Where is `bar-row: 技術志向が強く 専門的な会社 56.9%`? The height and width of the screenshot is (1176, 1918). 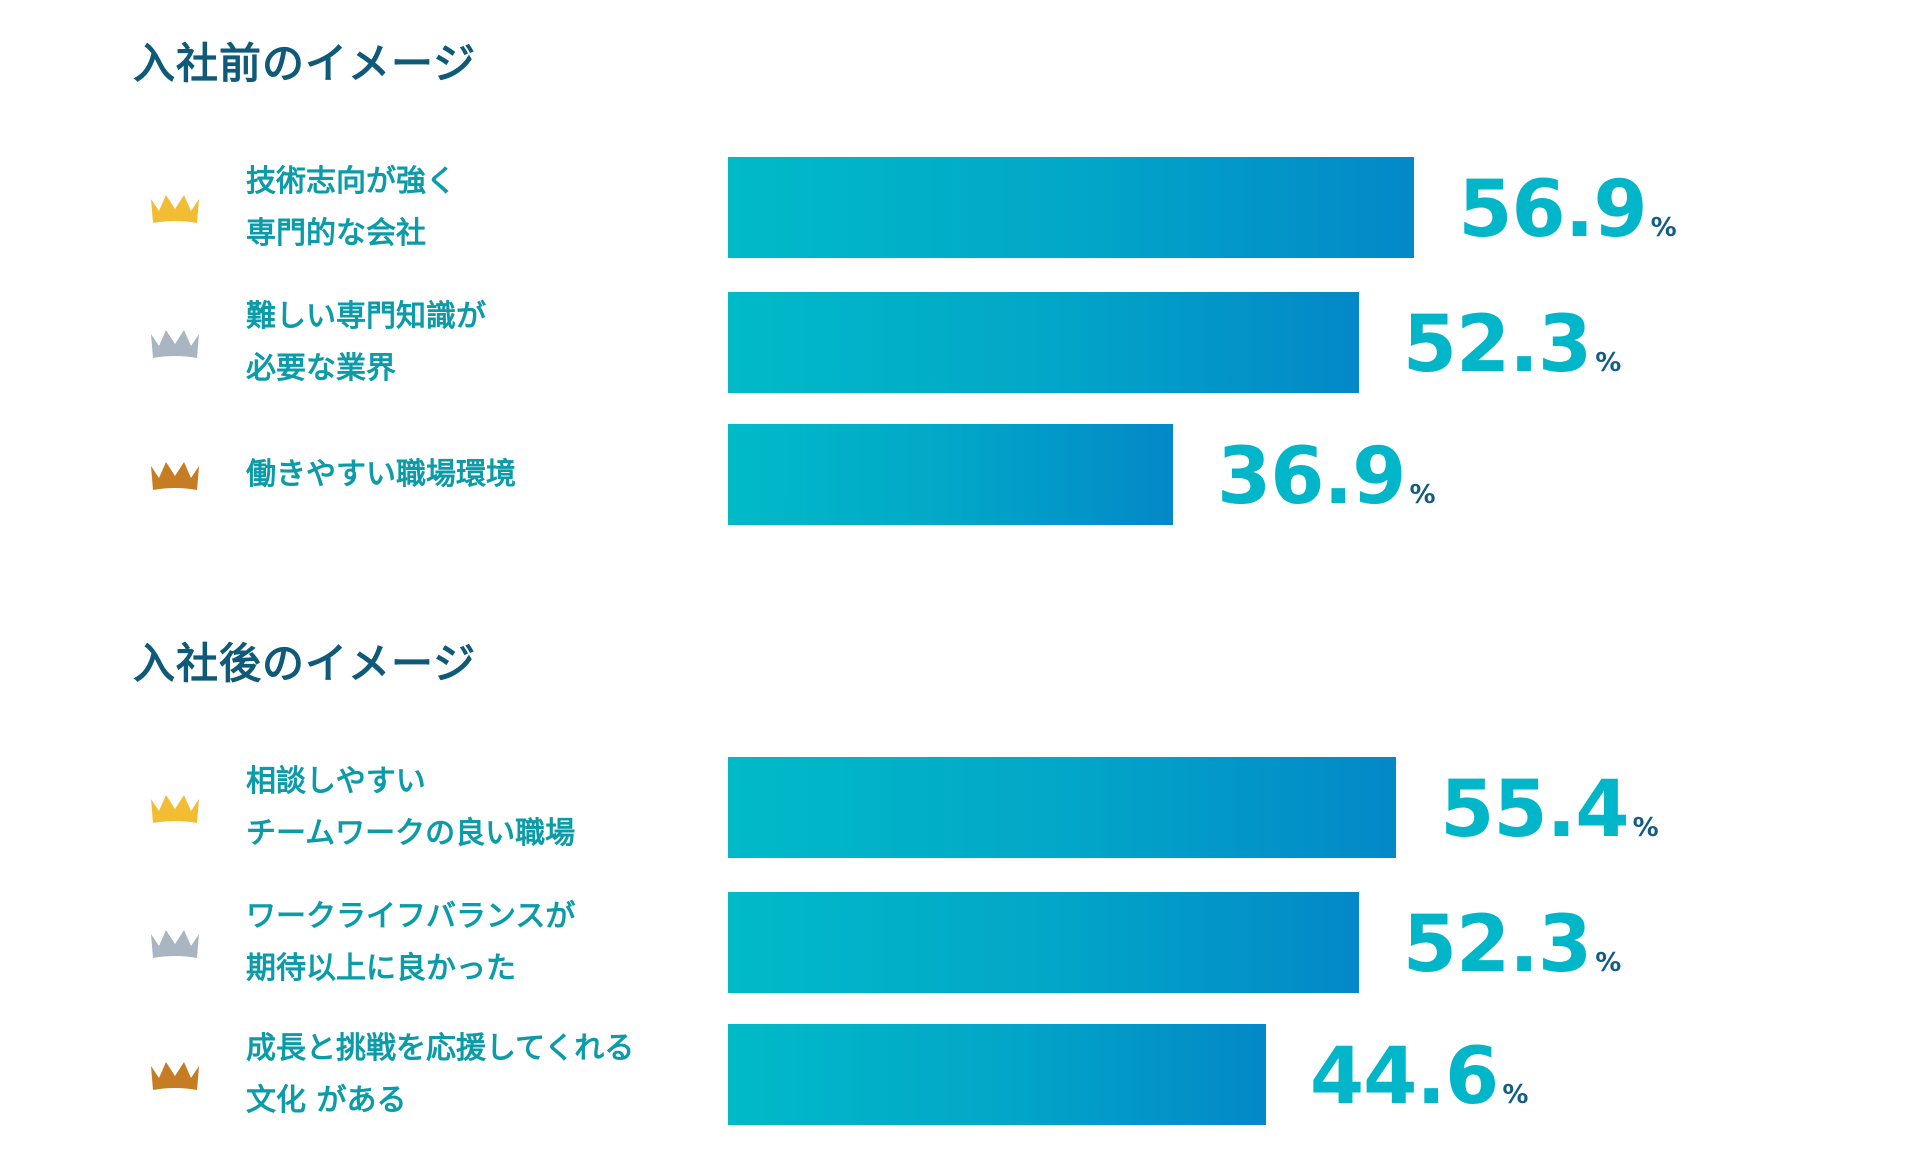 bar-row: 技術志向が強く 専門的な会社 56.9% is located at coordinates (959, 207).